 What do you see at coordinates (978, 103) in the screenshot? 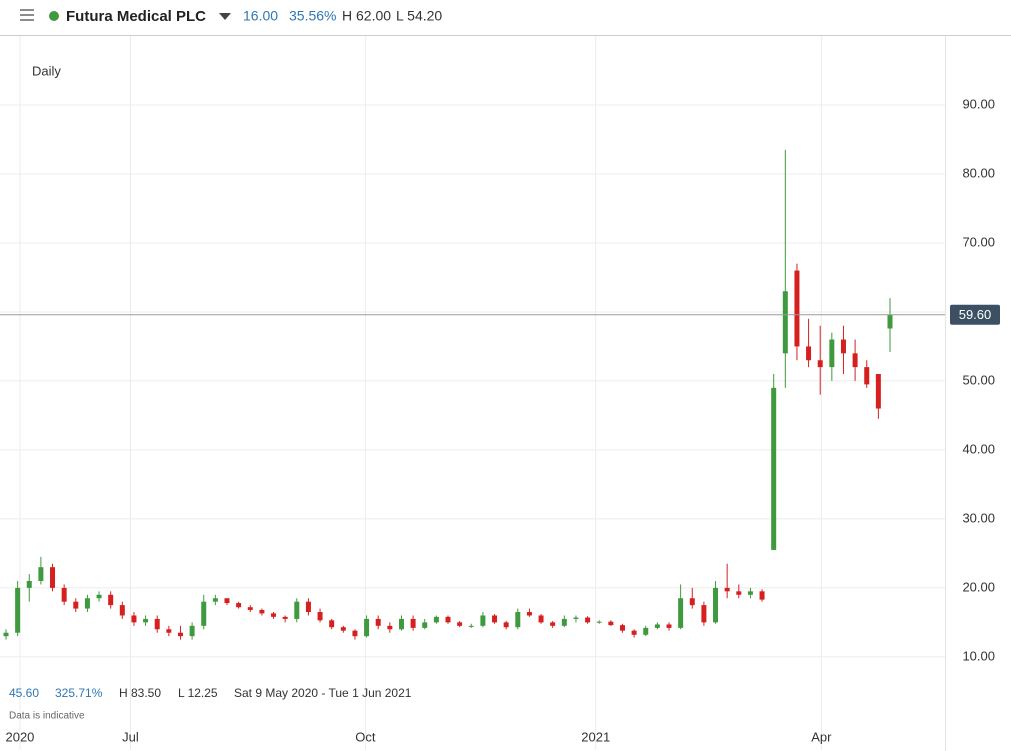
I see `y-tick-label: 90.00` at bounding box center [978, 103].